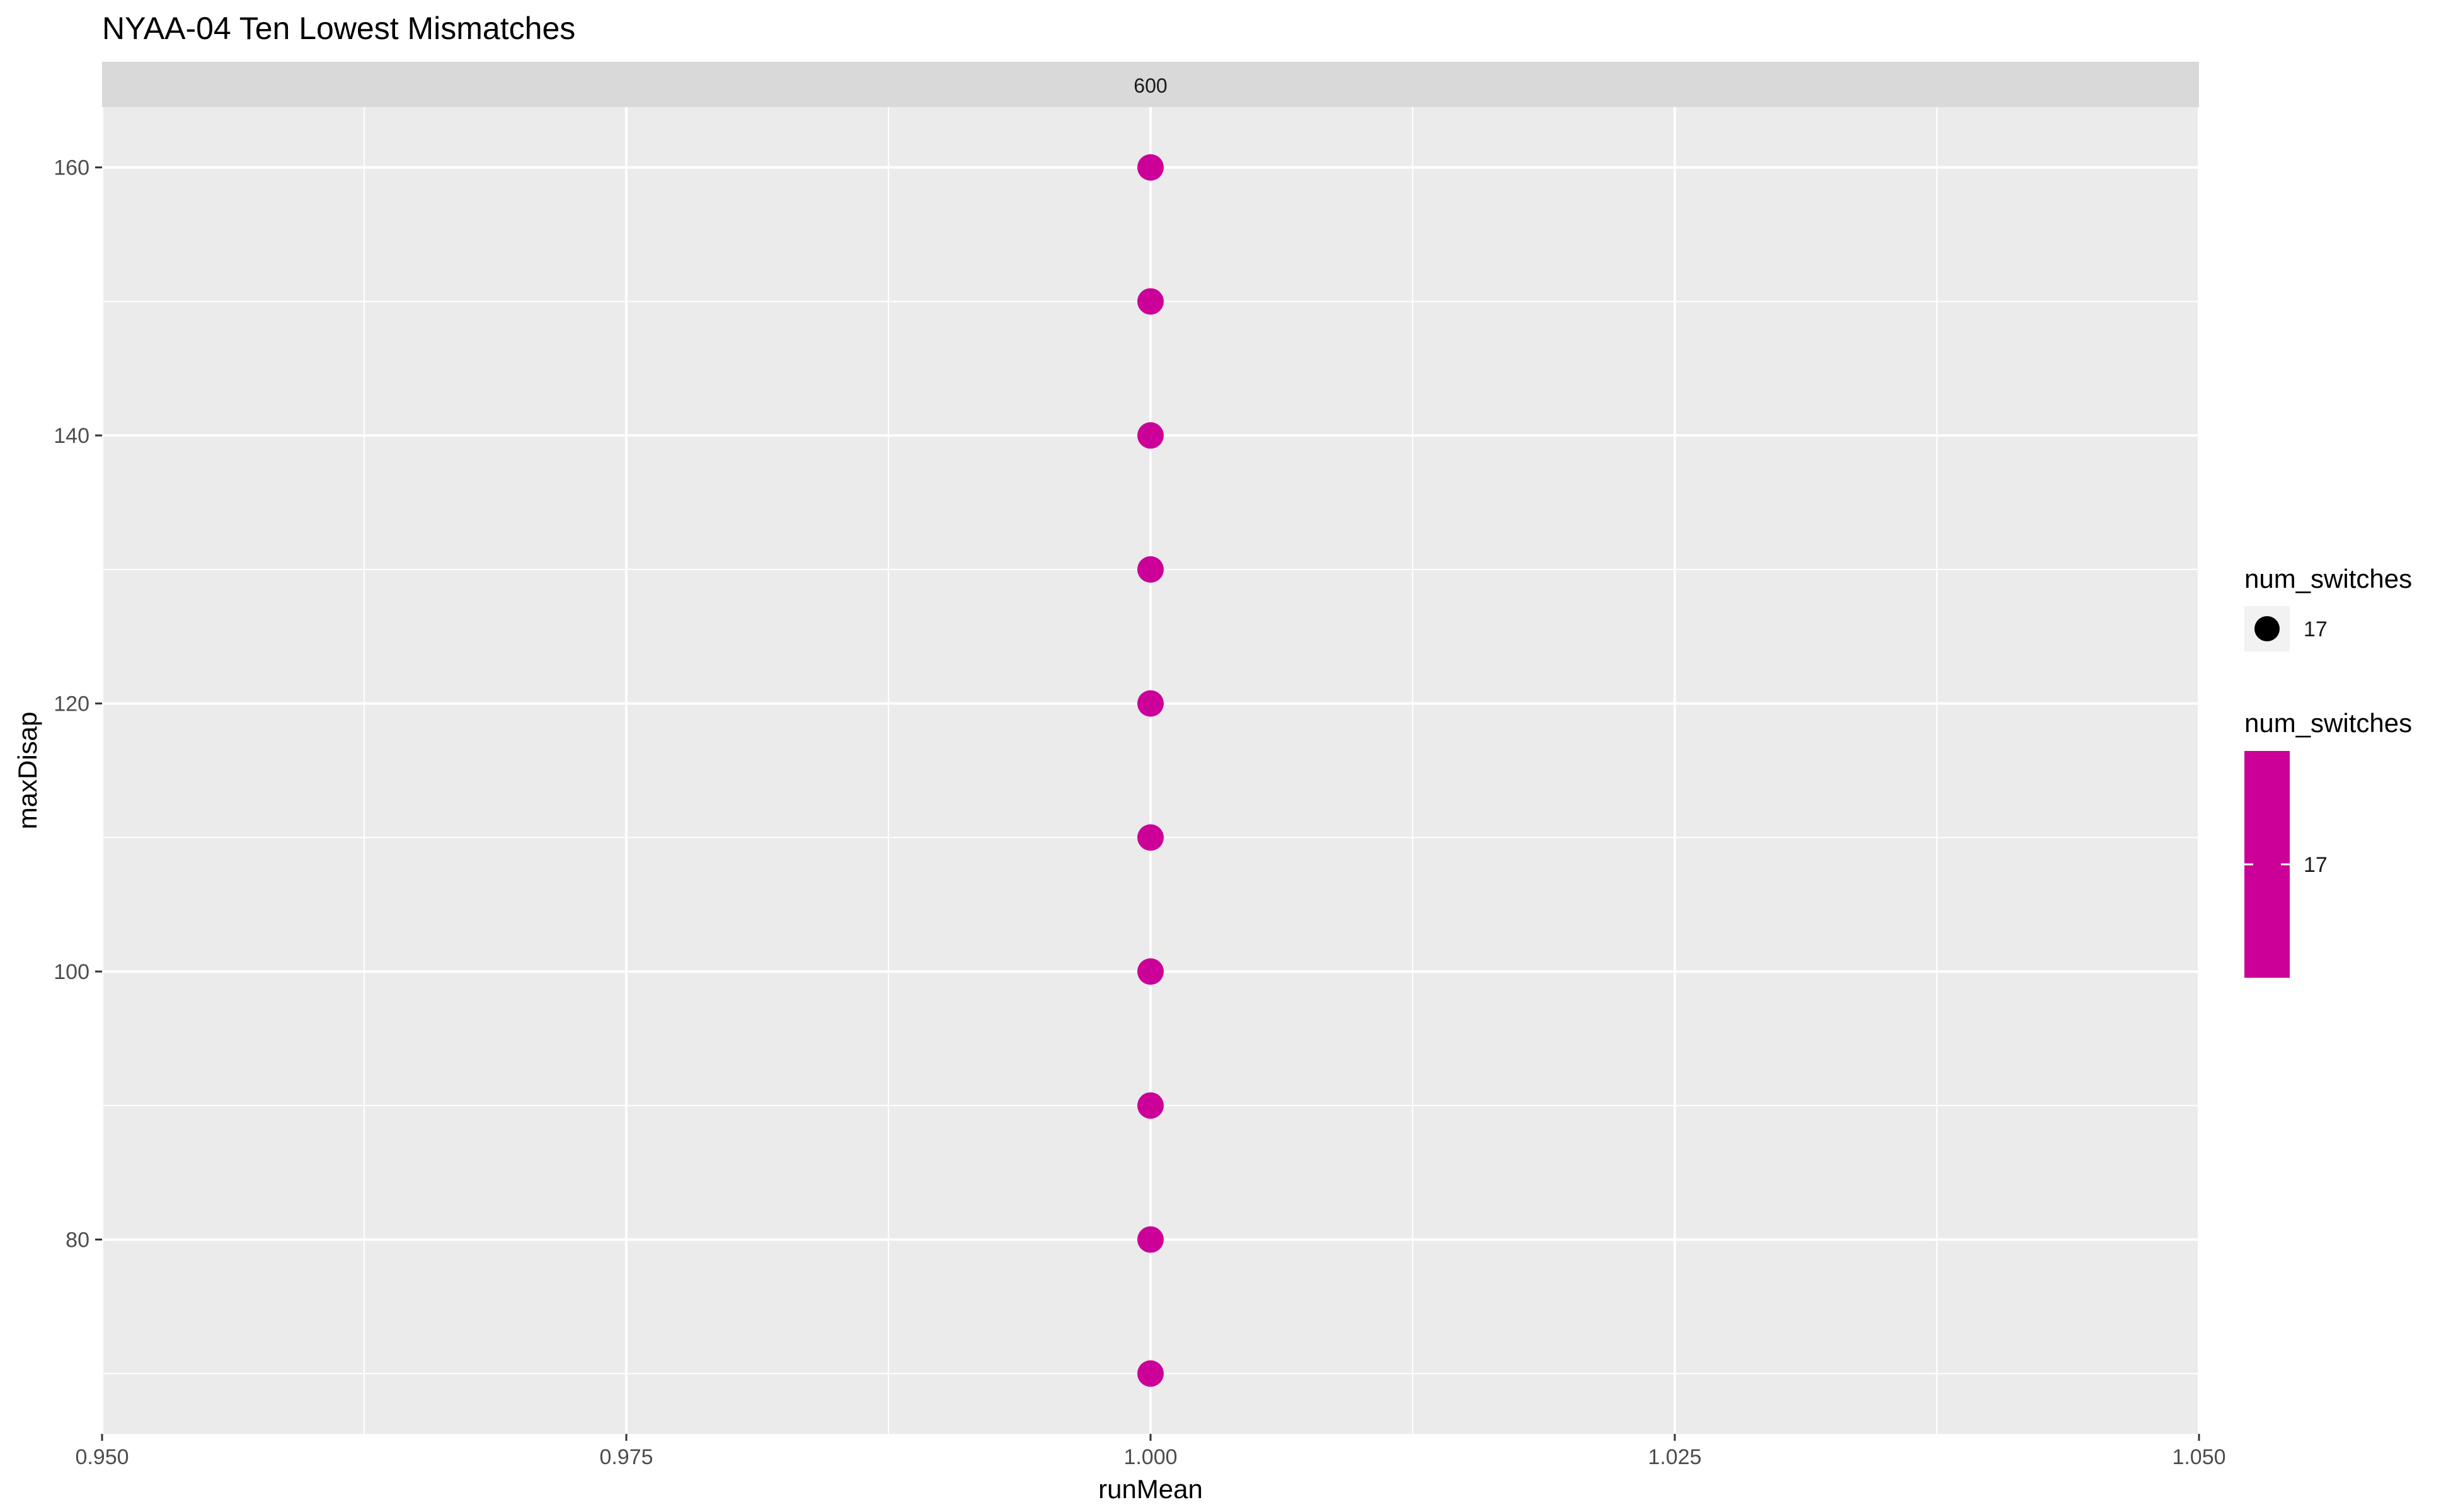  What do you see at coordinates (1674, 1457) in the screenshot?
I see `x-tick-label: 1.025` at bounding box center [1674, 1457].